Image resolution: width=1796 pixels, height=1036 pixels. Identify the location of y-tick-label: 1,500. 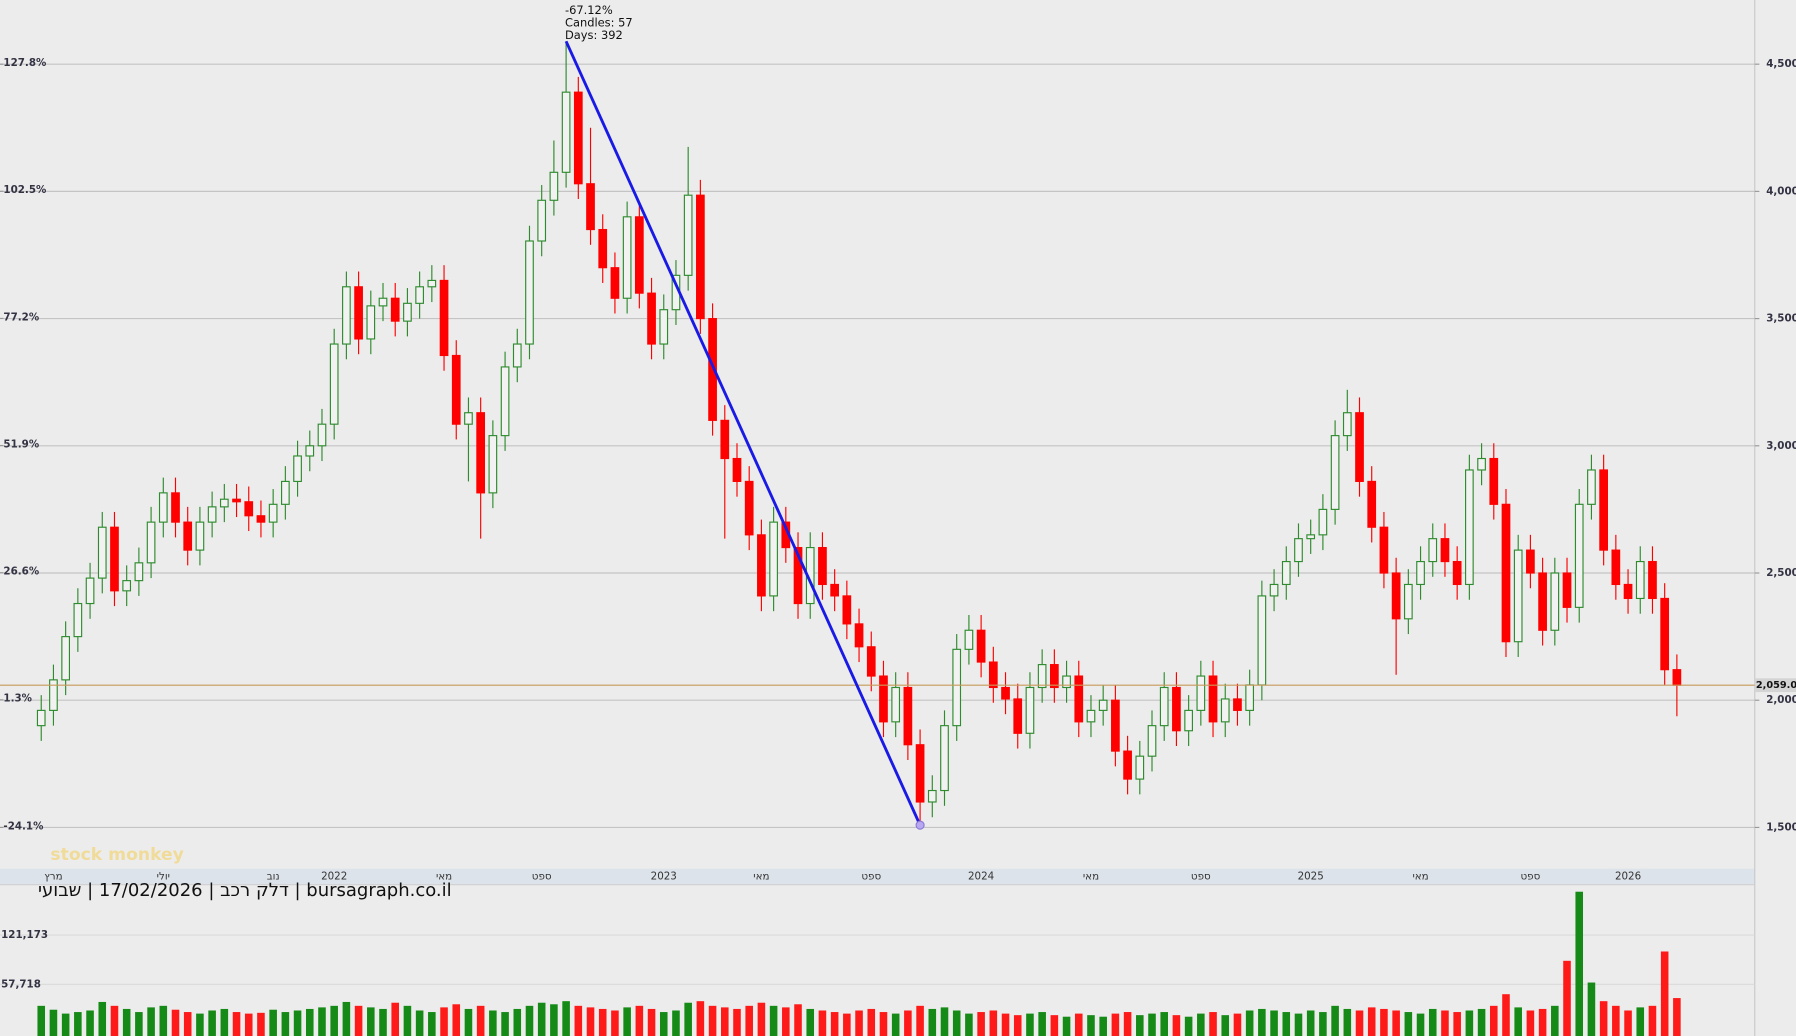
(1781, 827).